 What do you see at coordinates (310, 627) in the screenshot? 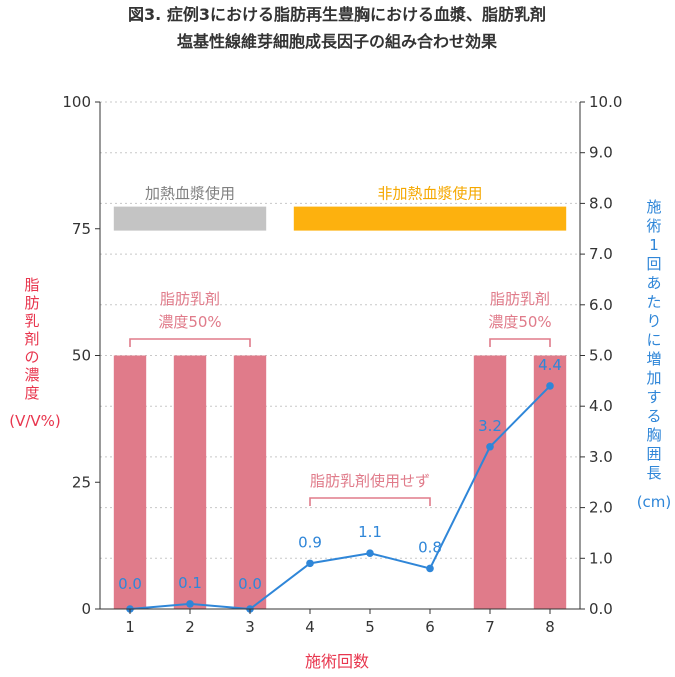
I see `x-tick-label: 4` at bounding box center [310, 627].